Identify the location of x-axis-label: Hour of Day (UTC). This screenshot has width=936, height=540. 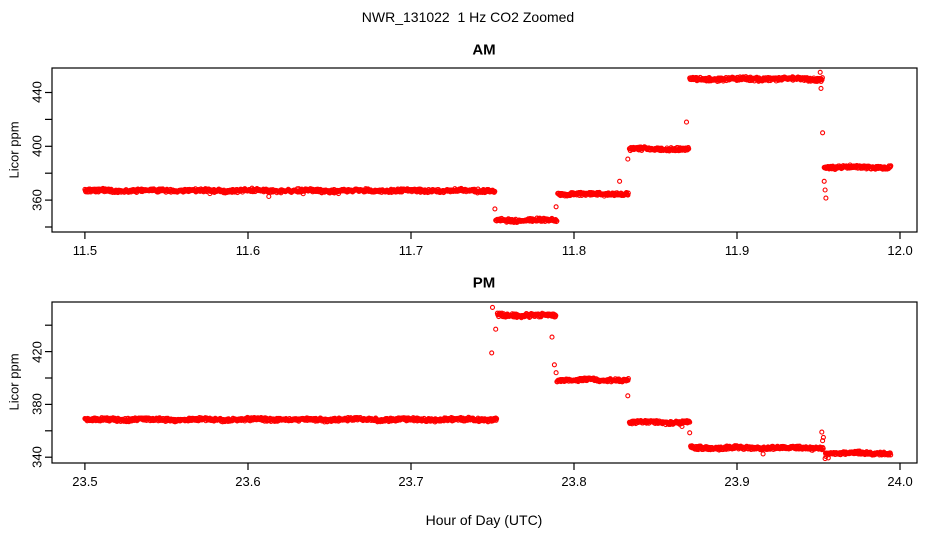
(484, 520).